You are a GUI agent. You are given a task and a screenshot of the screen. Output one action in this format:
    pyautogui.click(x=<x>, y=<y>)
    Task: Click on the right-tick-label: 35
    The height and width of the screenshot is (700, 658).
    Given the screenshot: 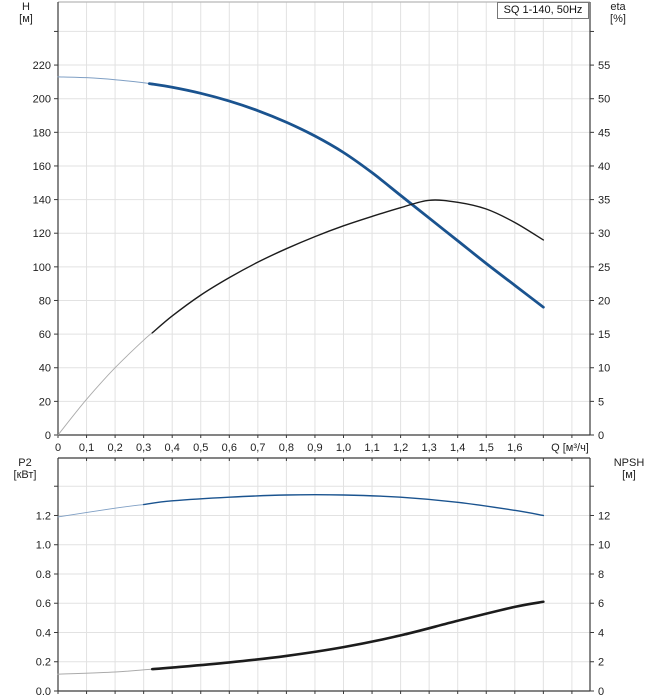 What is the action you would take?
    pyautogui.click(x=604, y=201)
    